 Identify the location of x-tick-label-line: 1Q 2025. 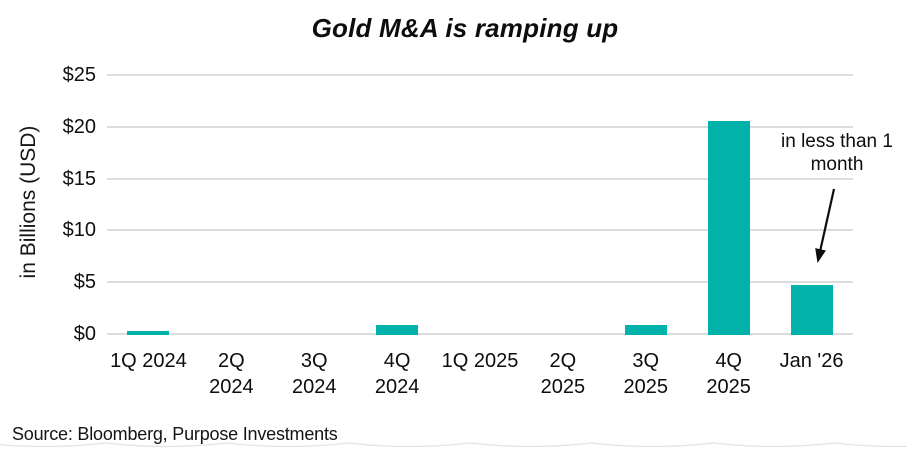
(480, 361).